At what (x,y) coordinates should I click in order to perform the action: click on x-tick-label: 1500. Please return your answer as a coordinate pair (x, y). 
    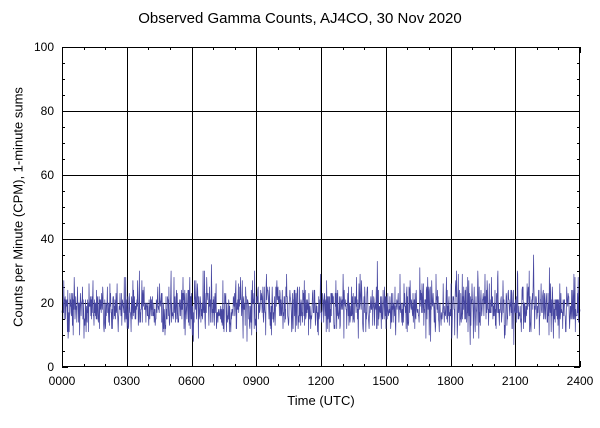
    Looking at the image, I should click on (386, 381).